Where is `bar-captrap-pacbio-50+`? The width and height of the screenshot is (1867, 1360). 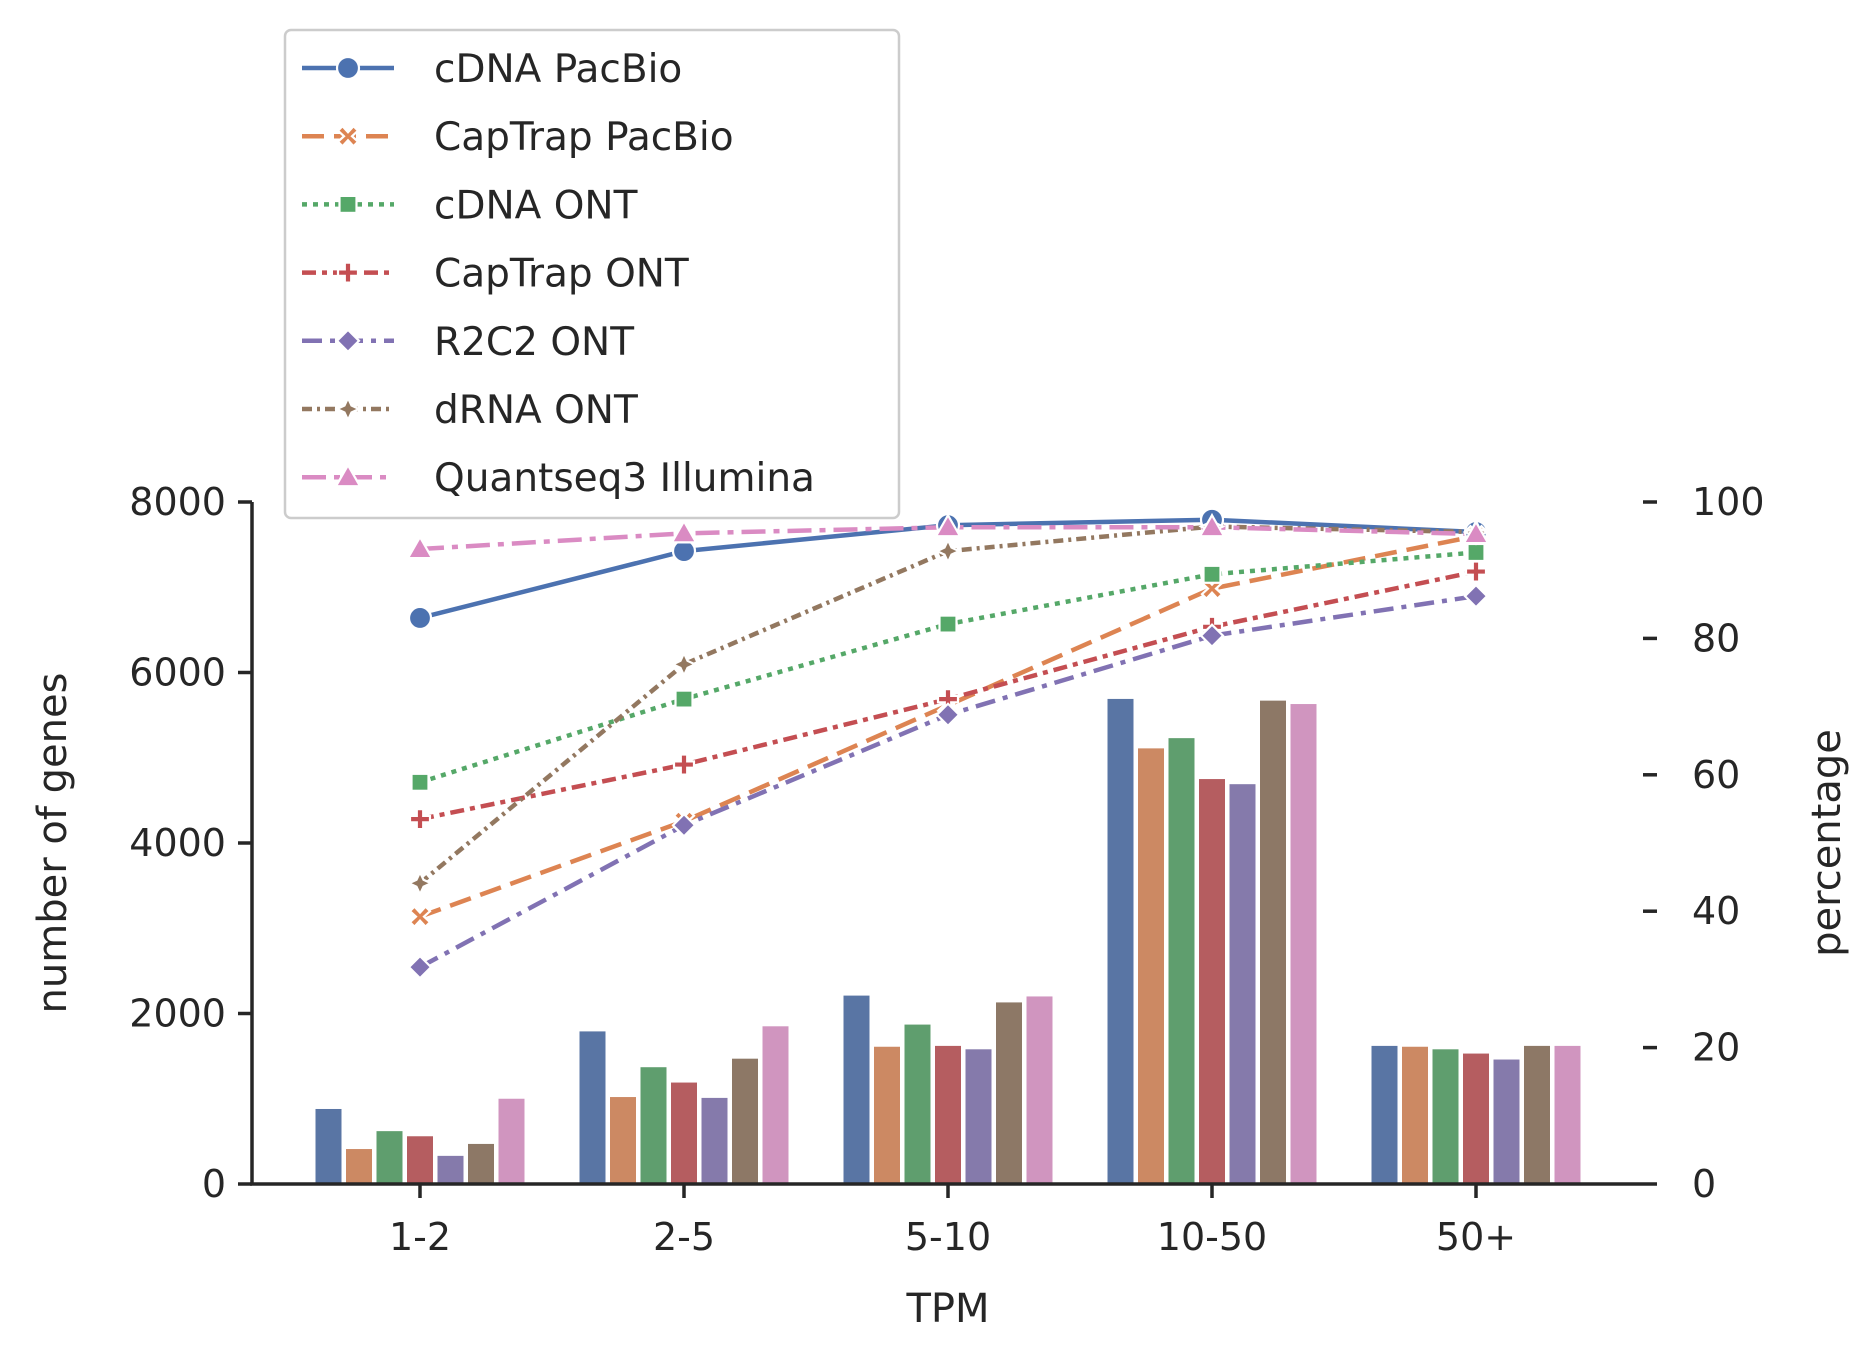
bar-captrap-pacbio-50+ is located at coordinates (1415, 1115).